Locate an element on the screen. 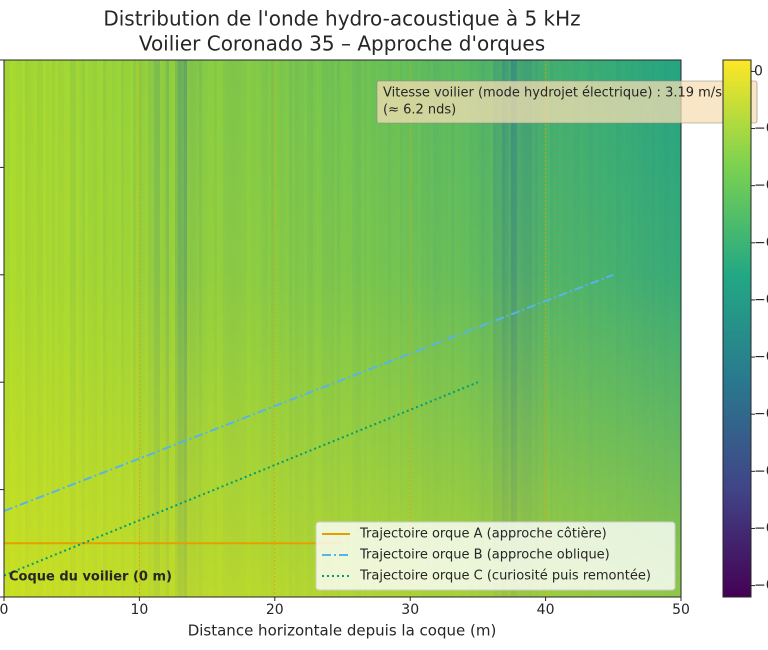 The height and width of the screenshot is (650, 768). colorbar-tick-label: 0 is located at coordinates (758, 71).